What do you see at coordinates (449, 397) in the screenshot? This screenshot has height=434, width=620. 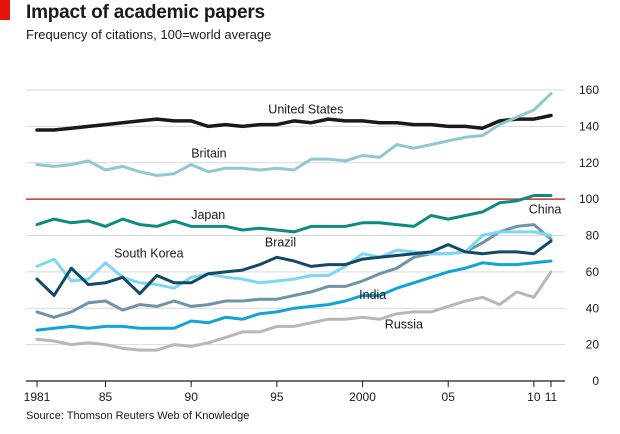 I see `x-tick-label-05: 05` at bounding box center [449, 397].